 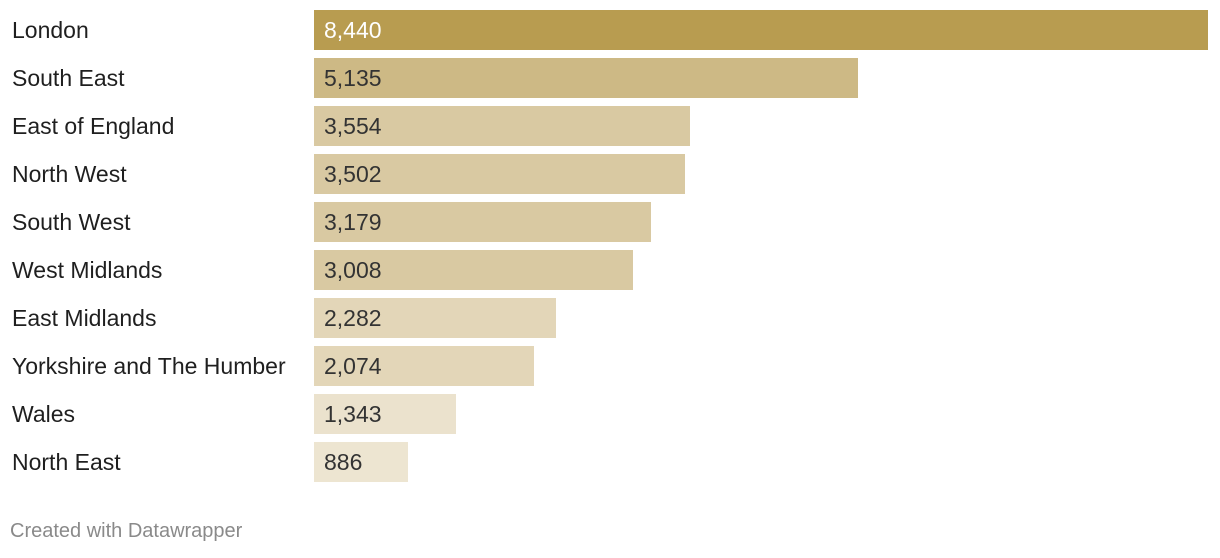 I want to click on category-label-yorkshire-and-the-humber: Yorkshire and The Humber, so click(x=149, y=366).